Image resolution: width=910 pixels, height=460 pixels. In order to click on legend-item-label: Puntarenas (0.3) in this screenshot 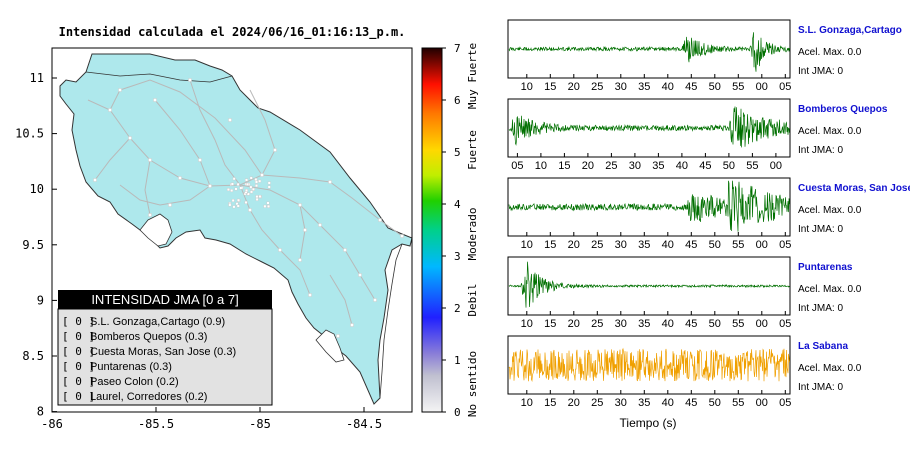, I will do `click(131, 367)`.